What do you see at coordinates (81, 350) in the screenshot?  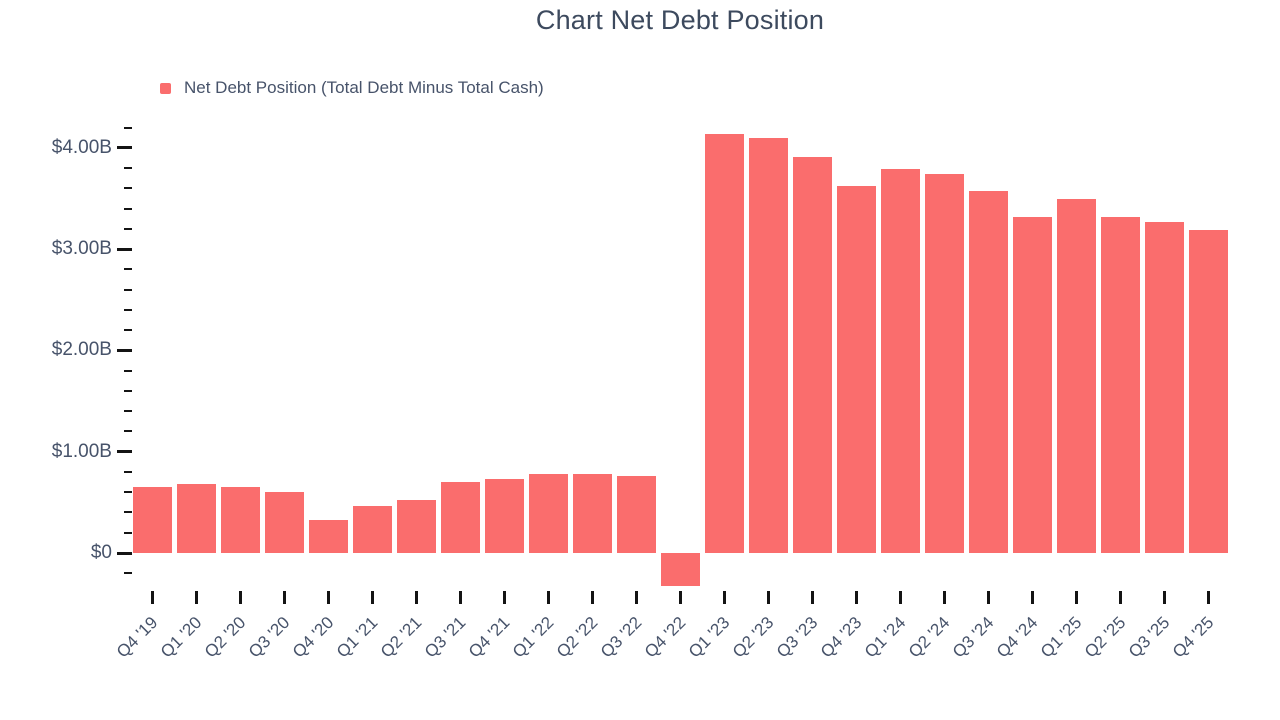 I see `y-axis-label: $2.00B` at bounding box center [81, 350].